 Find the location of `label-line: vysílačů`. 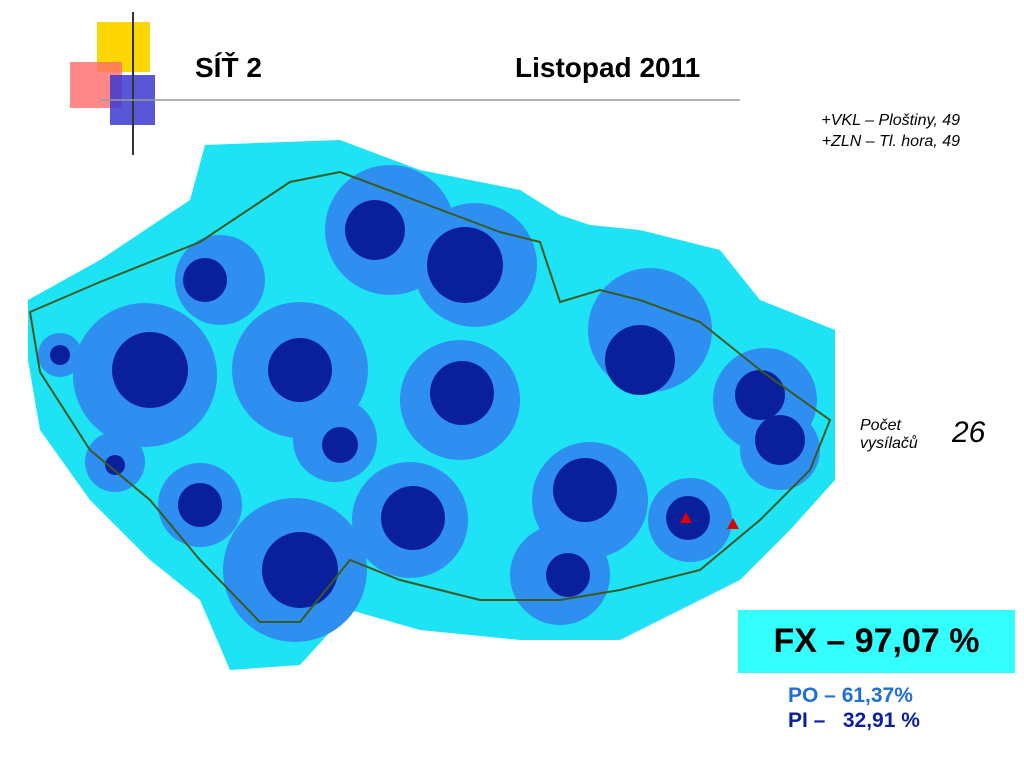

label-line: vysílačů is located at coordinates (889, 443).